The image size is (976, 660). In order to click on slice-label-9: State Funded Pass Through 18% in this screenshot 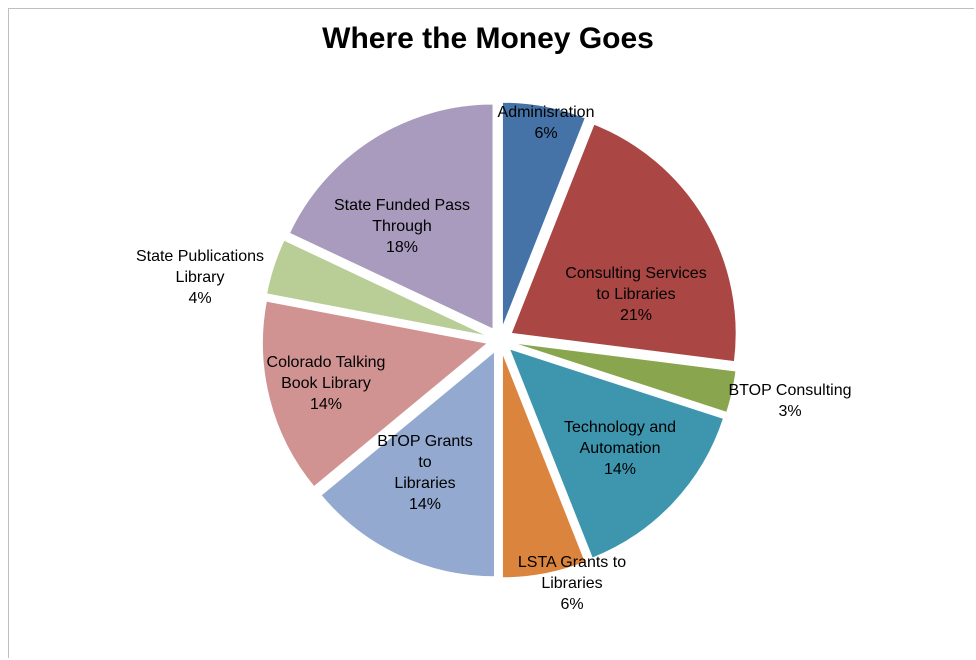, I will do `click(402, 226)`.